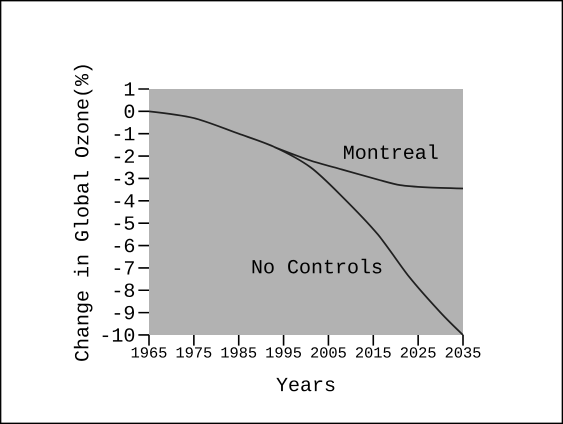 The width and height of the screenshot is (563, 424). I want to click on y-tick-label: -5, so click(124, 223).